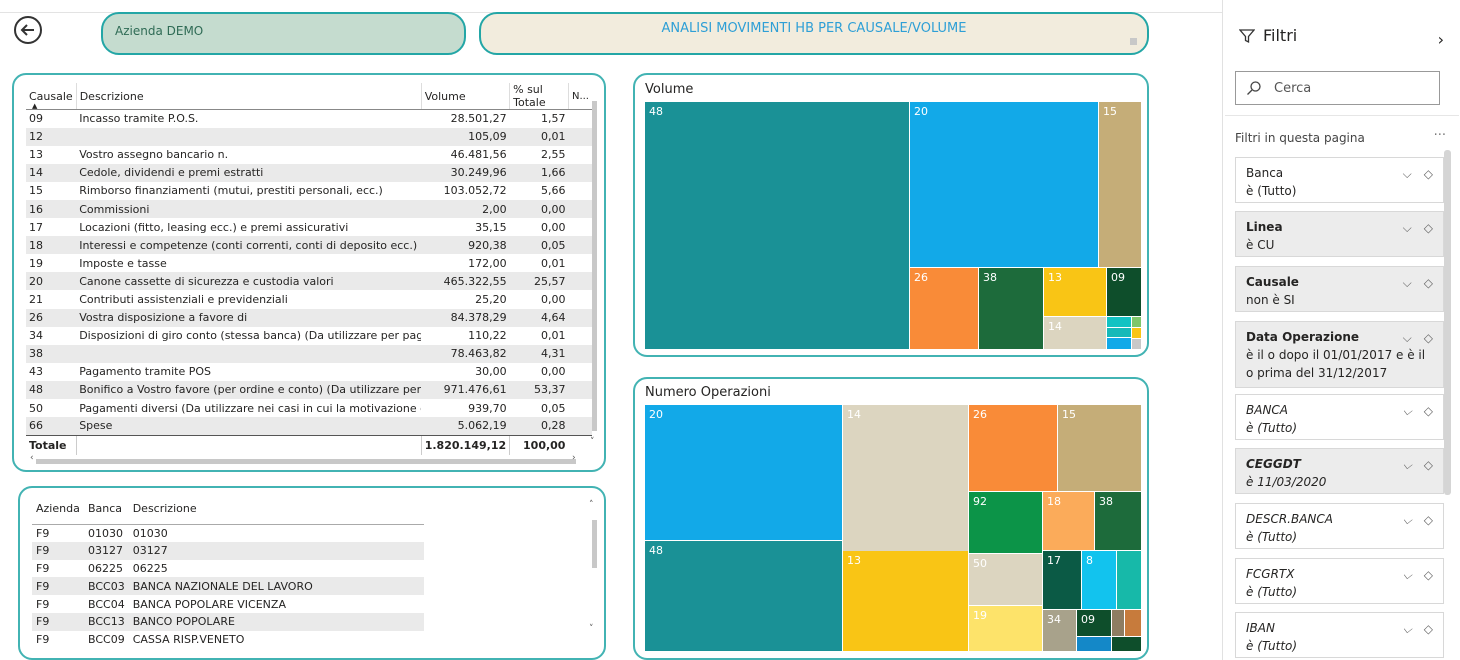 Image resolution: width=1460 pixels, height=660 pixels. Describe the element at coordinates (51, 96) in the screenshot. I see `column-header-causale: Causale ▲` at that location.